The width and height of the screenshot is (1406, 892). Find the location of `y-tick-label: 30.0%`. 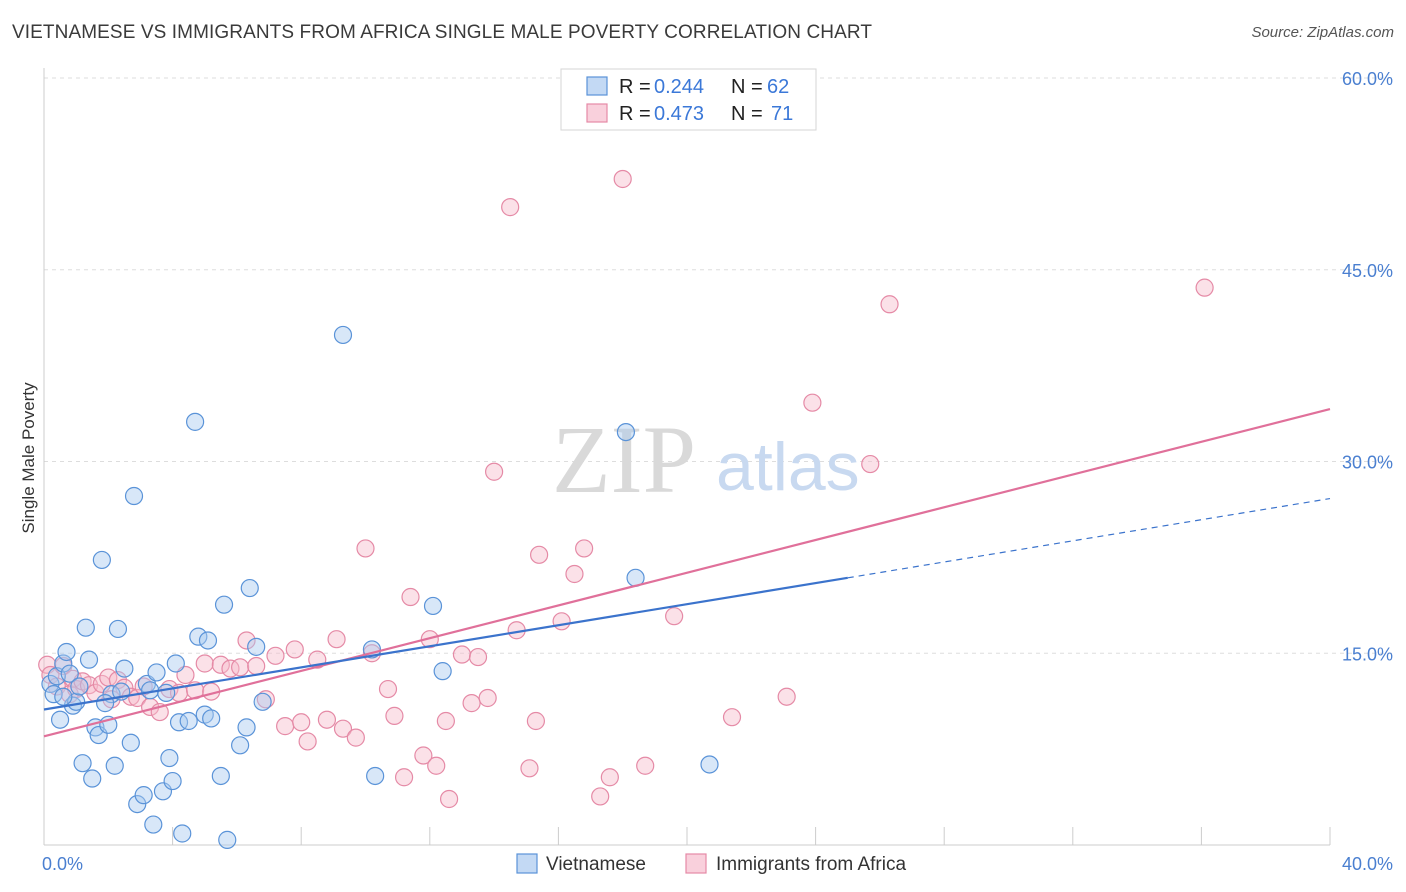

y-tick-label: 30.0% is located at coordinates (1367, 463).